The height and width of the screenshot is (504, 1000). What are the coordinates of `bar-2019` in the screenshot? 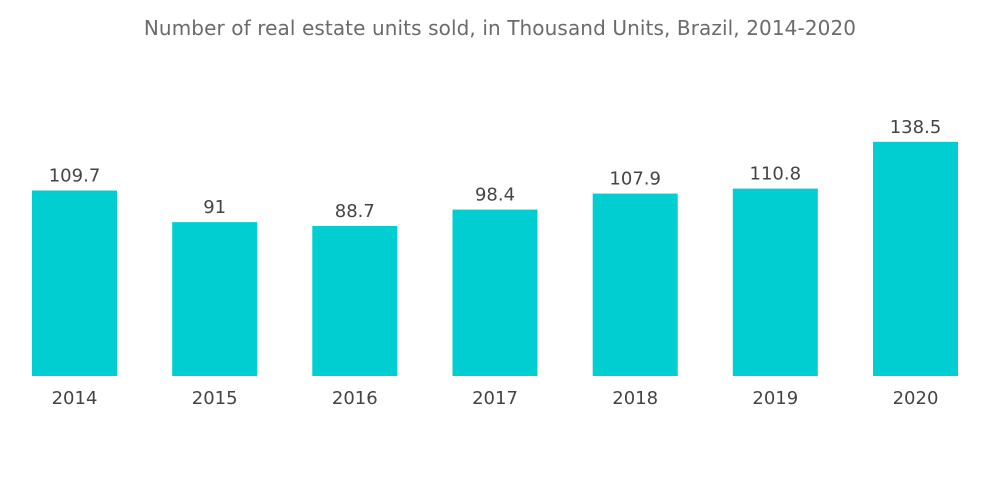 It's located at (775, 282).